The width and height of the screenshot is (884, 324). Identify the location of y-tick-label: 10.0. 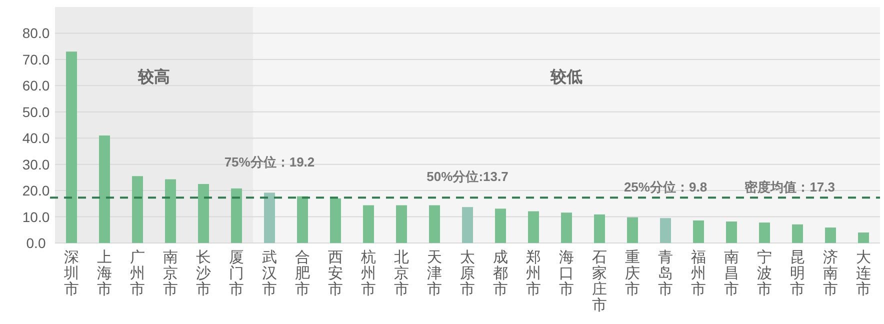
(36, 216).